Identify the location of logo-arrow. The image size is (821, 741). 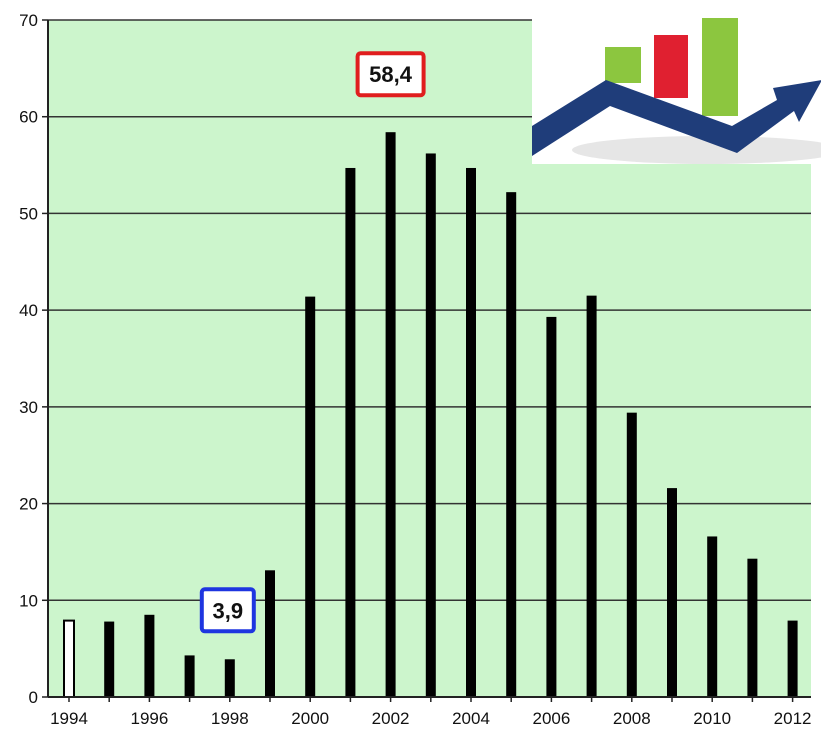
(676, 118).